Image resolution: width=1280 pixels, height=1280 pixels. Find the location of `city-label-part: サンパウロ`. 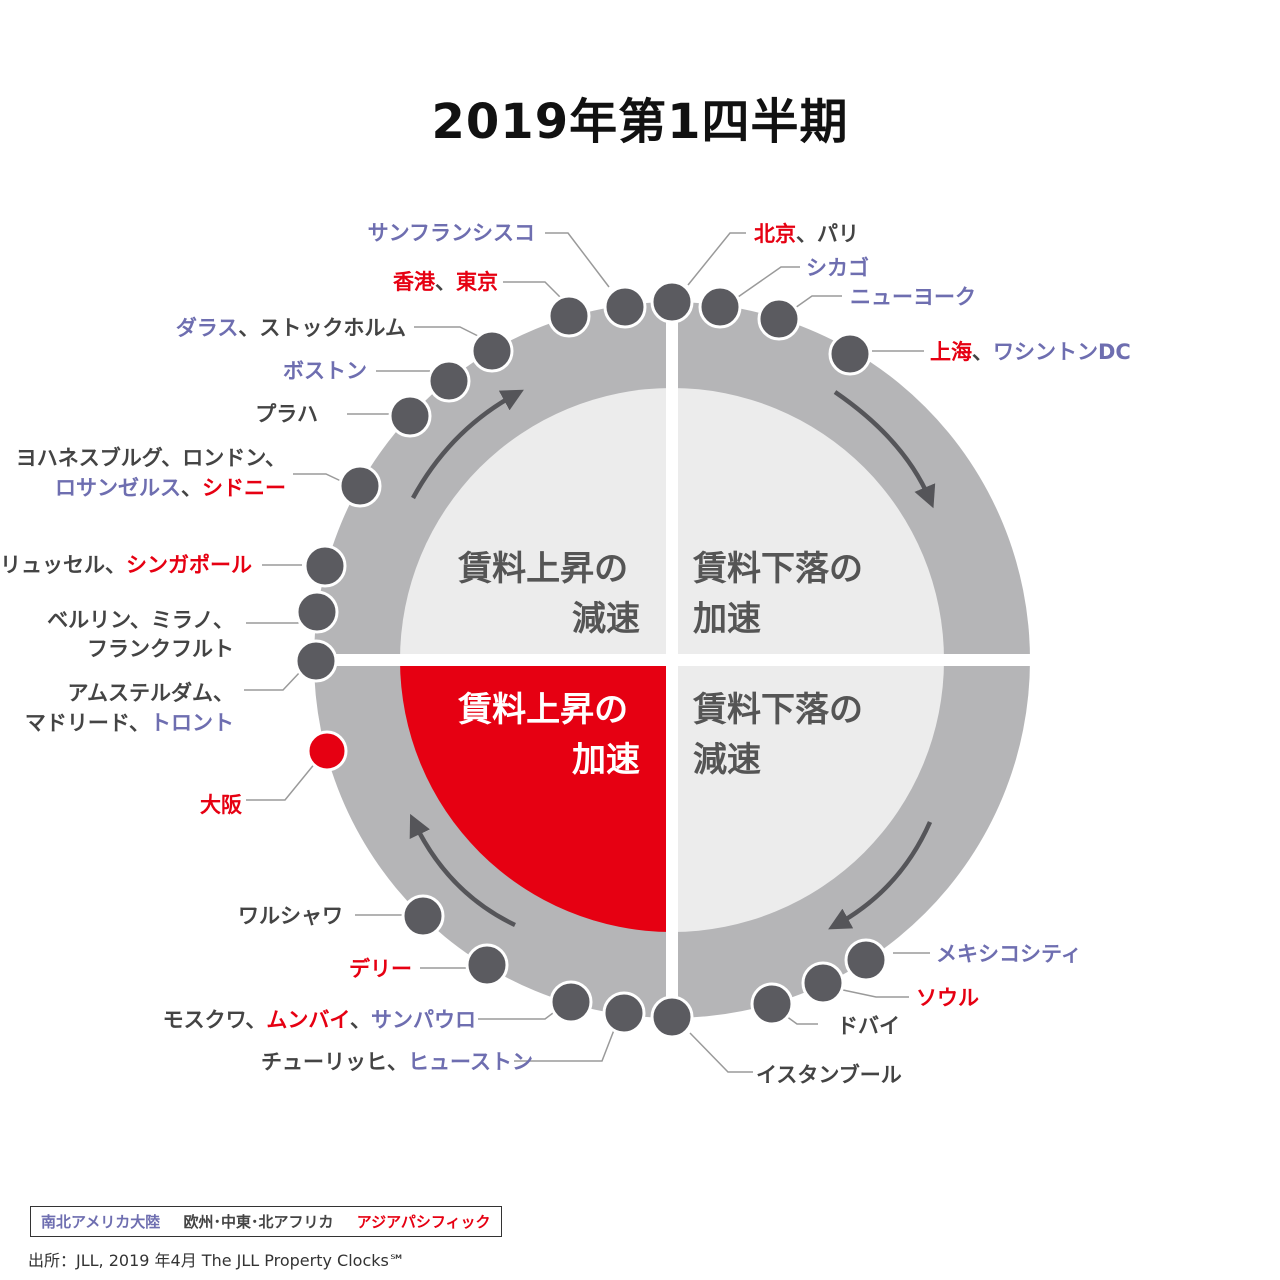

city-label-part: サンパウロ is located at coordinates (423, 1020).